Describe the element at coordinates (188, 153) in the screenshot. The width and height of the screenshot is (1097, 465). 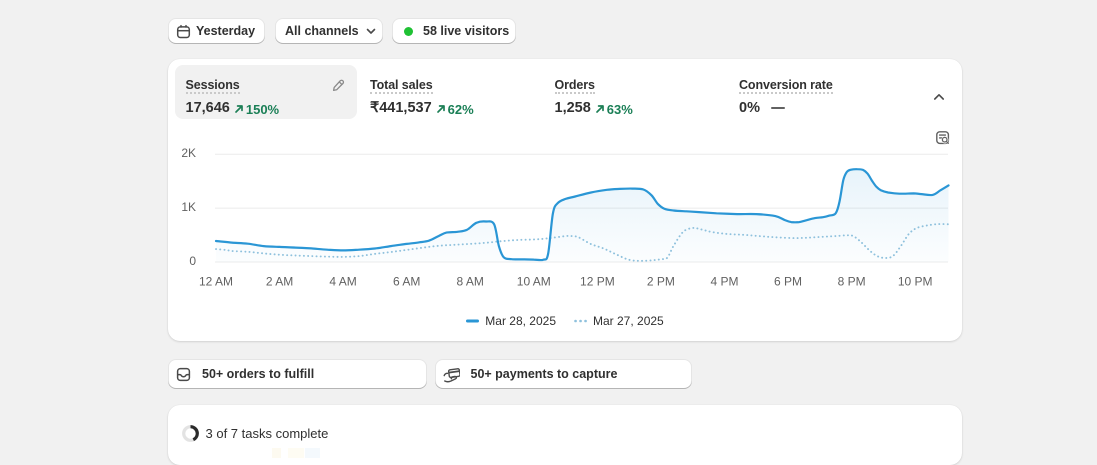
I see `svg-text: 2K` at that location.